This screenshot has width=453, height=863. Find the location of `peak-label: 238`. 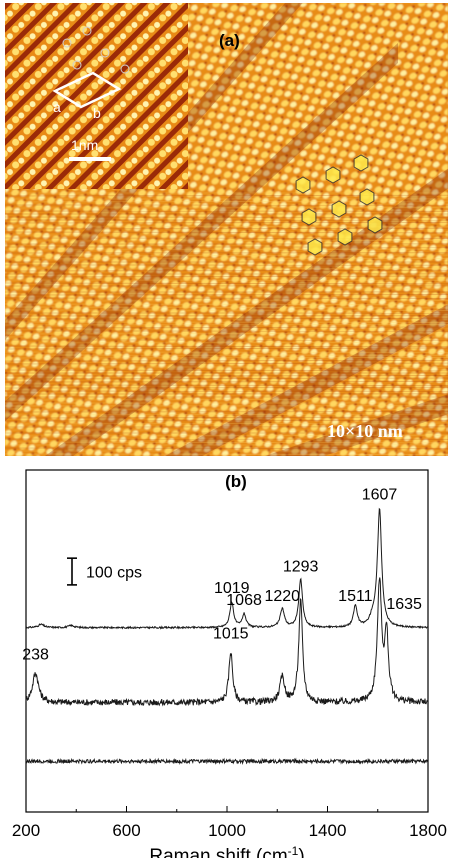

peak-label: 238 is located at coordinates (35, 655).